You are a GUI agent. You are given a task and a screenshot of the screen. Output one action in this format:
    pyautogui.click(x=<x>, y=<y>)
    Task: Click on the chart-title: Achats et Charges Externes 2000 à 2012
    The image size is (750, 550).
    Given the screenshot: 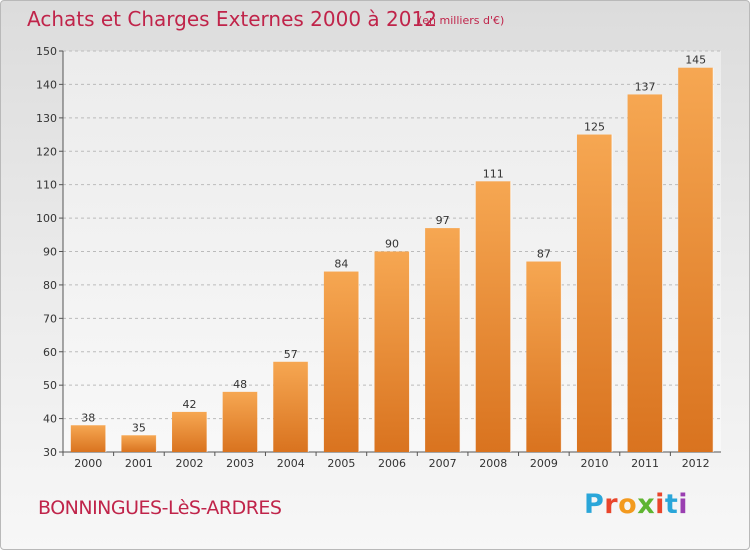 What is the action you would take?
    pyautogui.click(x=232, y=19)
    